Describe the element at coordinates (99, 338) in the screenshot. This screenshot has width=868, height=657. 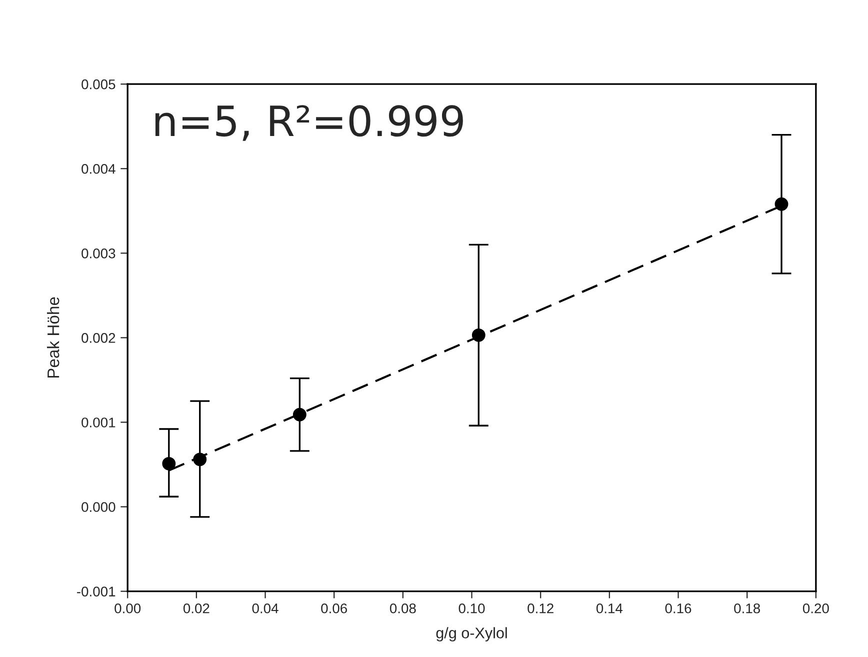
I see `y-tick-label: 0.002` at that location.